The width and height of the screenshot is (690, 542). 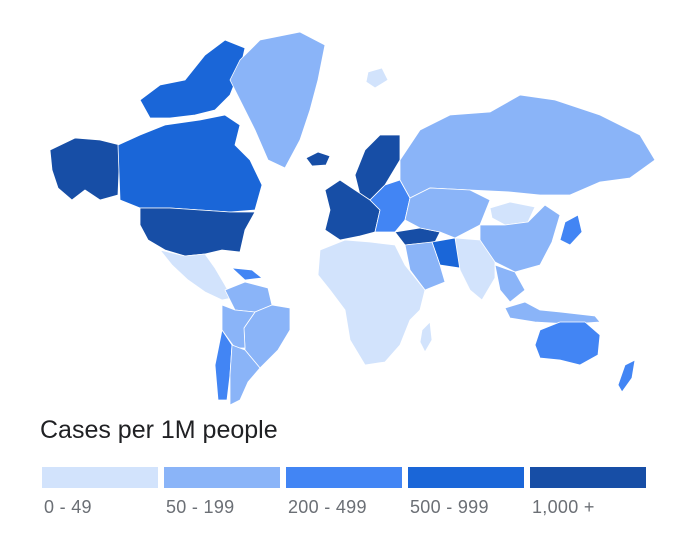 What do you see at coordinates (223, 365) in the screenshot?
I see `region-chile` at bounding box center [223, 365].